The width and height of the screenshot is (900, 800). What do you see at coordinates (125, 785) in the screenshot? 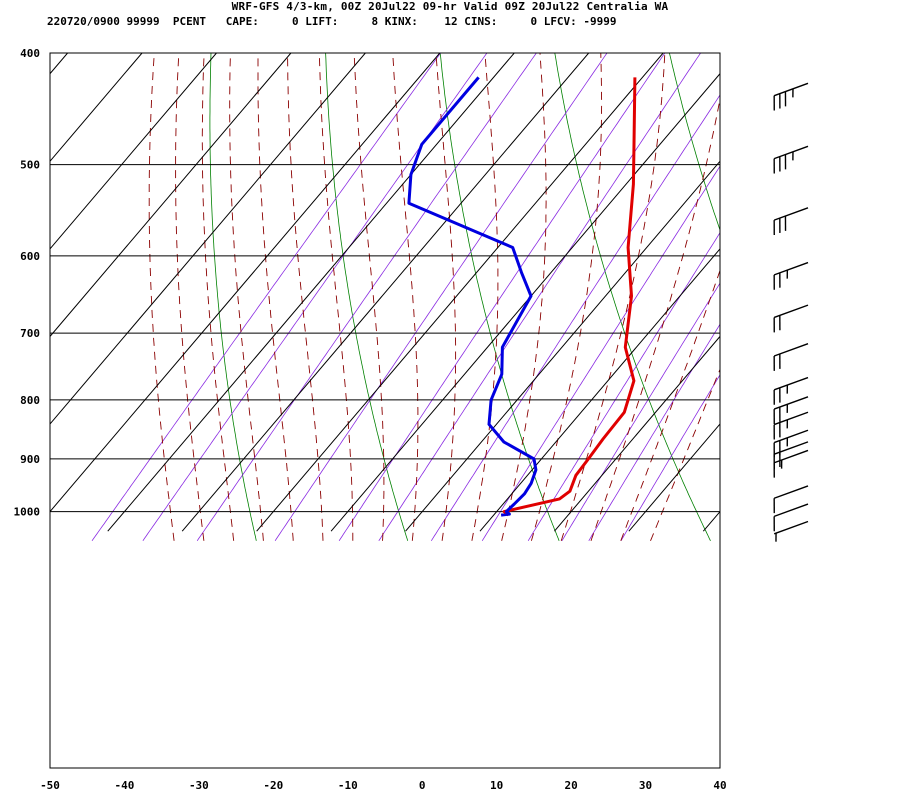
I see `temperature-tick-label: -40` at bounding box center [125, 785].